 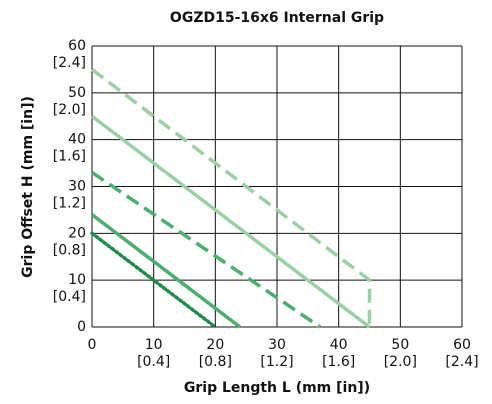 What do you see at coordinates (277, 345) in the screenshot?
I see `x-tick-label: 30` at bounding box center [277, 345].